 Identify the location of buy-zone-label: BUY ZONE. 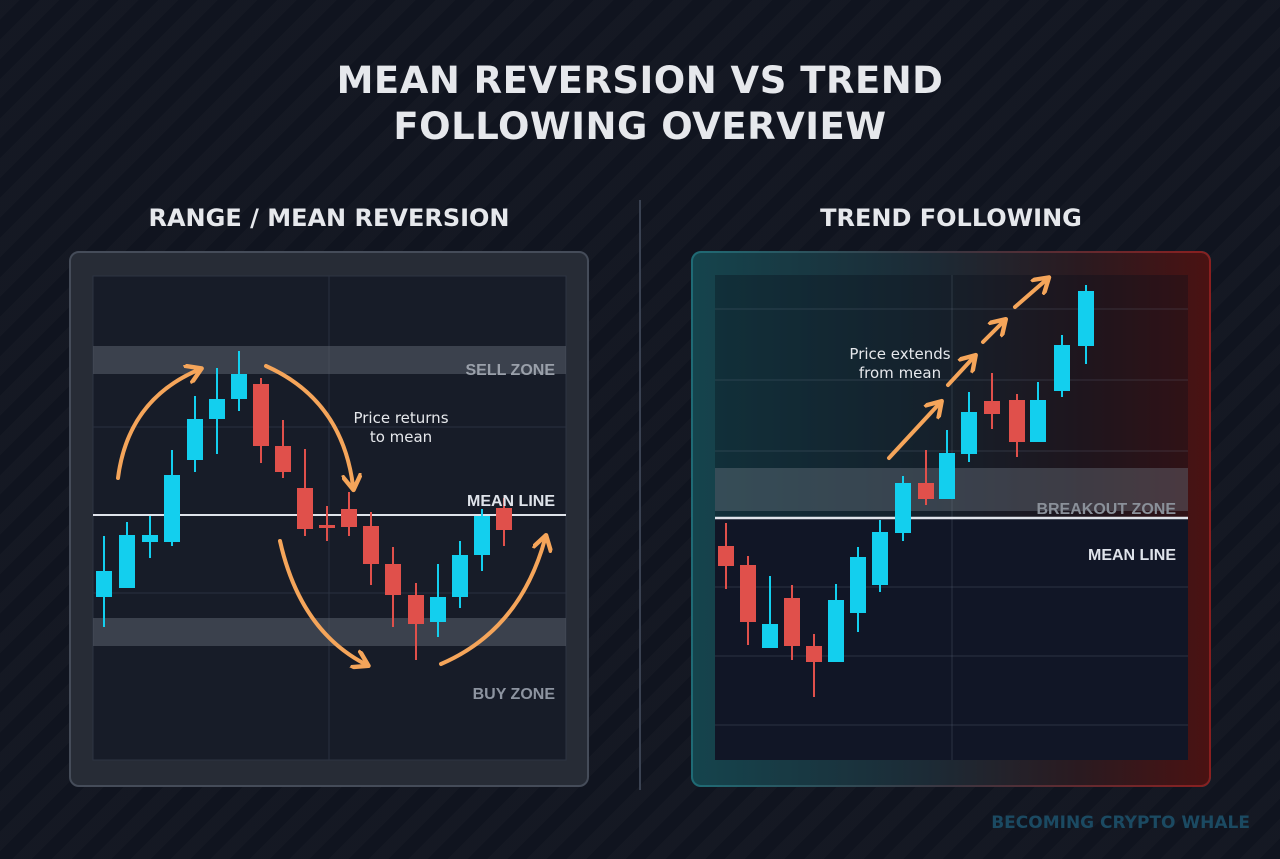
(514, 694).